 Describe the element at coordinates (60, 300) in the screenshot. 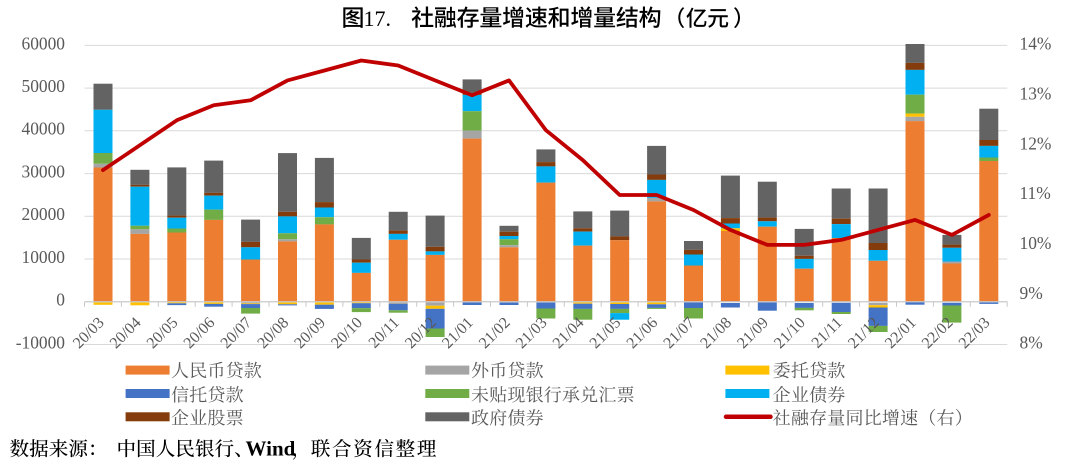

I see `svg-text: 0` at that location.